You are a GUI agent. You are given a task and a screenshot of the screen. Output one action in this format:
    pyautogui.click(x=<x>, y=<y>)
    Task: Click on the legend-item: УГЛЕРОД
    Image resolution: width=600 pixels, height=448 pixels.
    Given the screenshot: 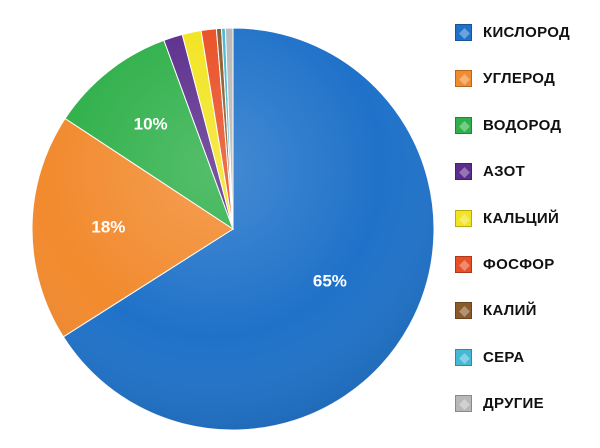 What is the action you would take?
    pyautogui.click(x=525, y=90)
    